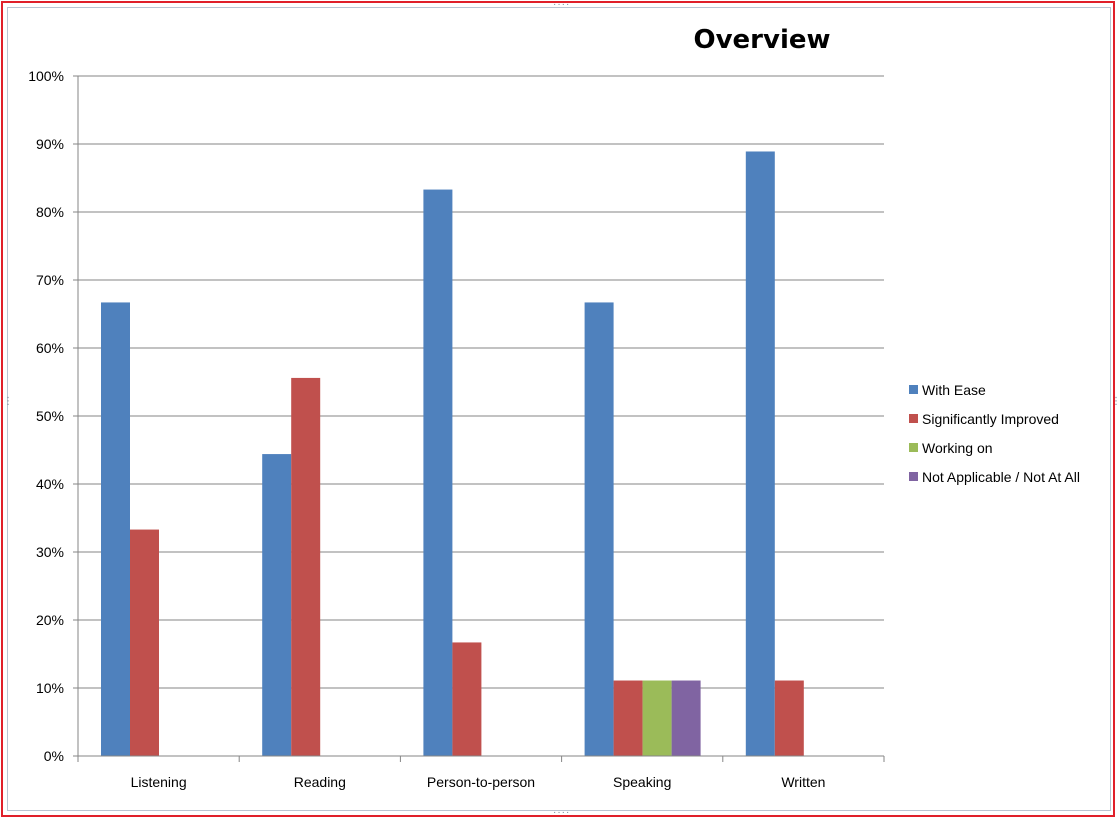 This screenshot has height=820, width=1118. What do you see at coordinates (562, 812) in the screenshot?
I see `resize-handle-bottom: ····` at bounding box center [562, 812].